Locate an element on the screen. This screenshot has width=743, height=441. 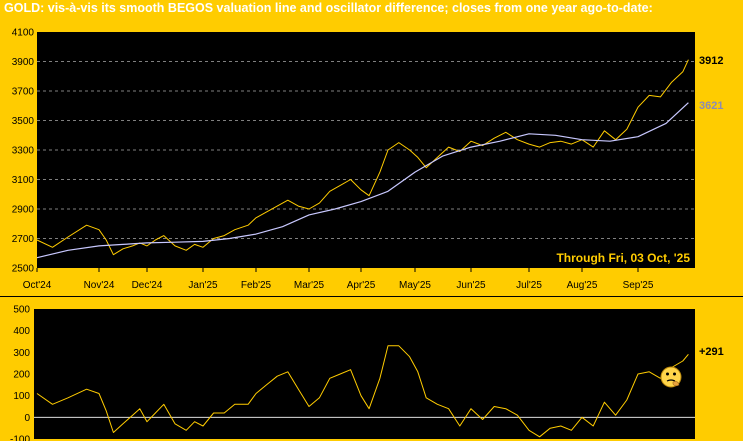
oscillator-y-tick-label: 500 is located at coordinates (21, 310).